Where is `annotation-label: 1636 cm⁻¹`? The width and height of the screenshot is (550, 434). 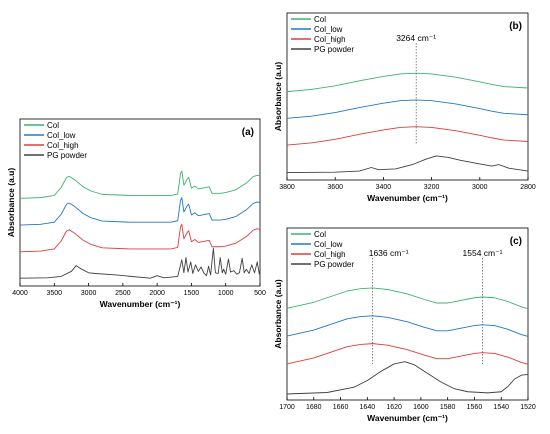 annotation-label: 1636 cm⁻¹ is located at coordinates (389, 253).